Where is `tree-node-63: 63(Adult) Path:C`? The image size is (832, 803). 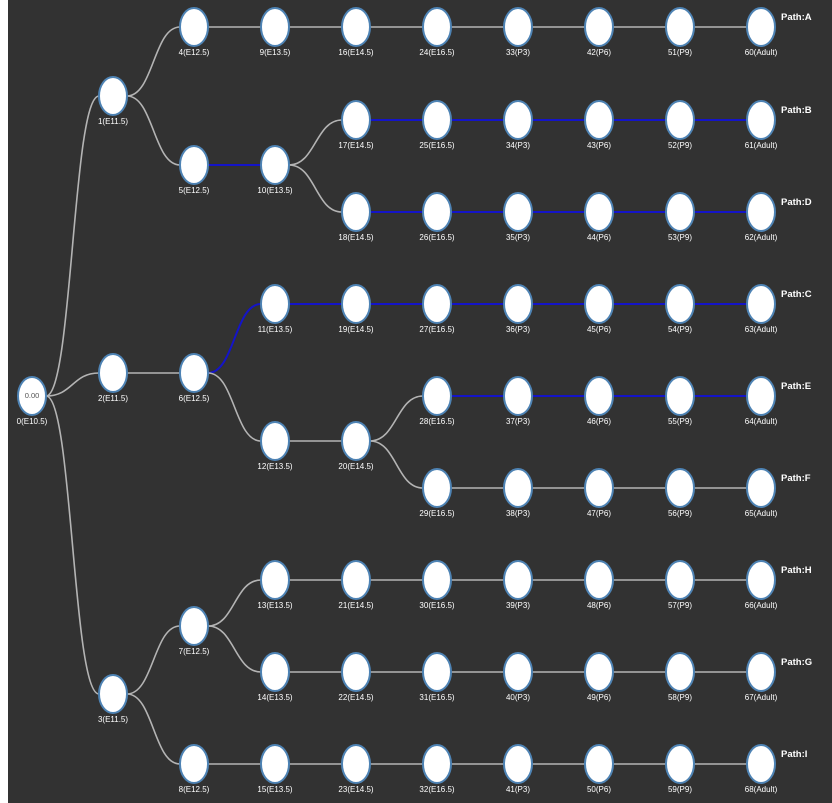
tree-node-63: 63(Adult) Path:C is located at coordinates (778, 309).